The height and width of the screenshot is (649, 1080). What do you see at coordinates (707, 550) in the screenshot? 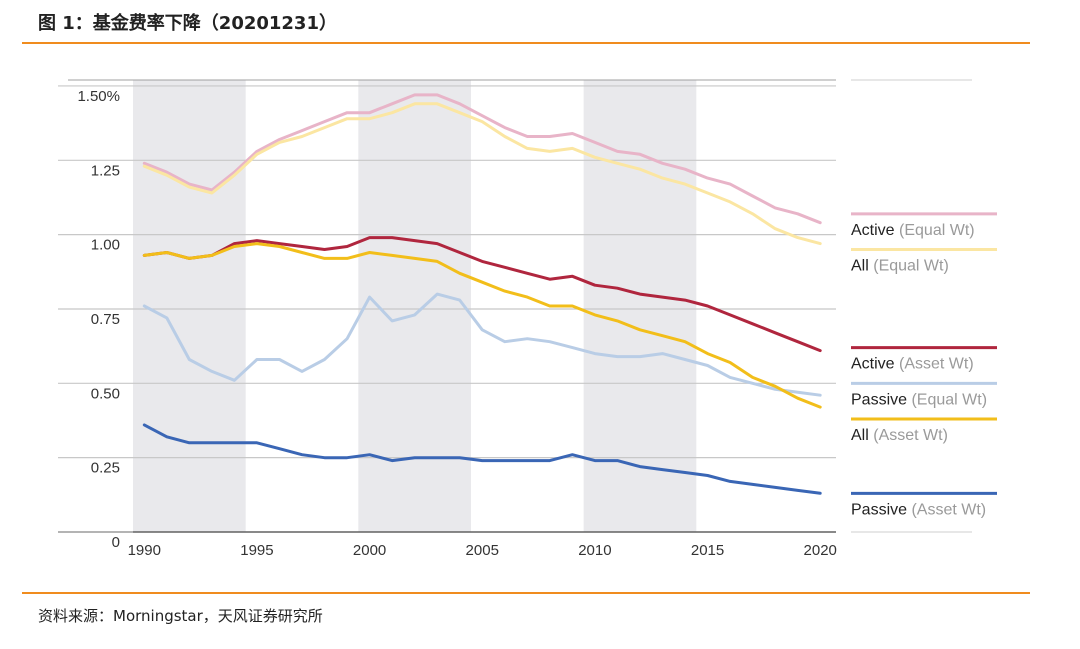
I see `x-tick-label: 2015` at bounding box center [707, 550].